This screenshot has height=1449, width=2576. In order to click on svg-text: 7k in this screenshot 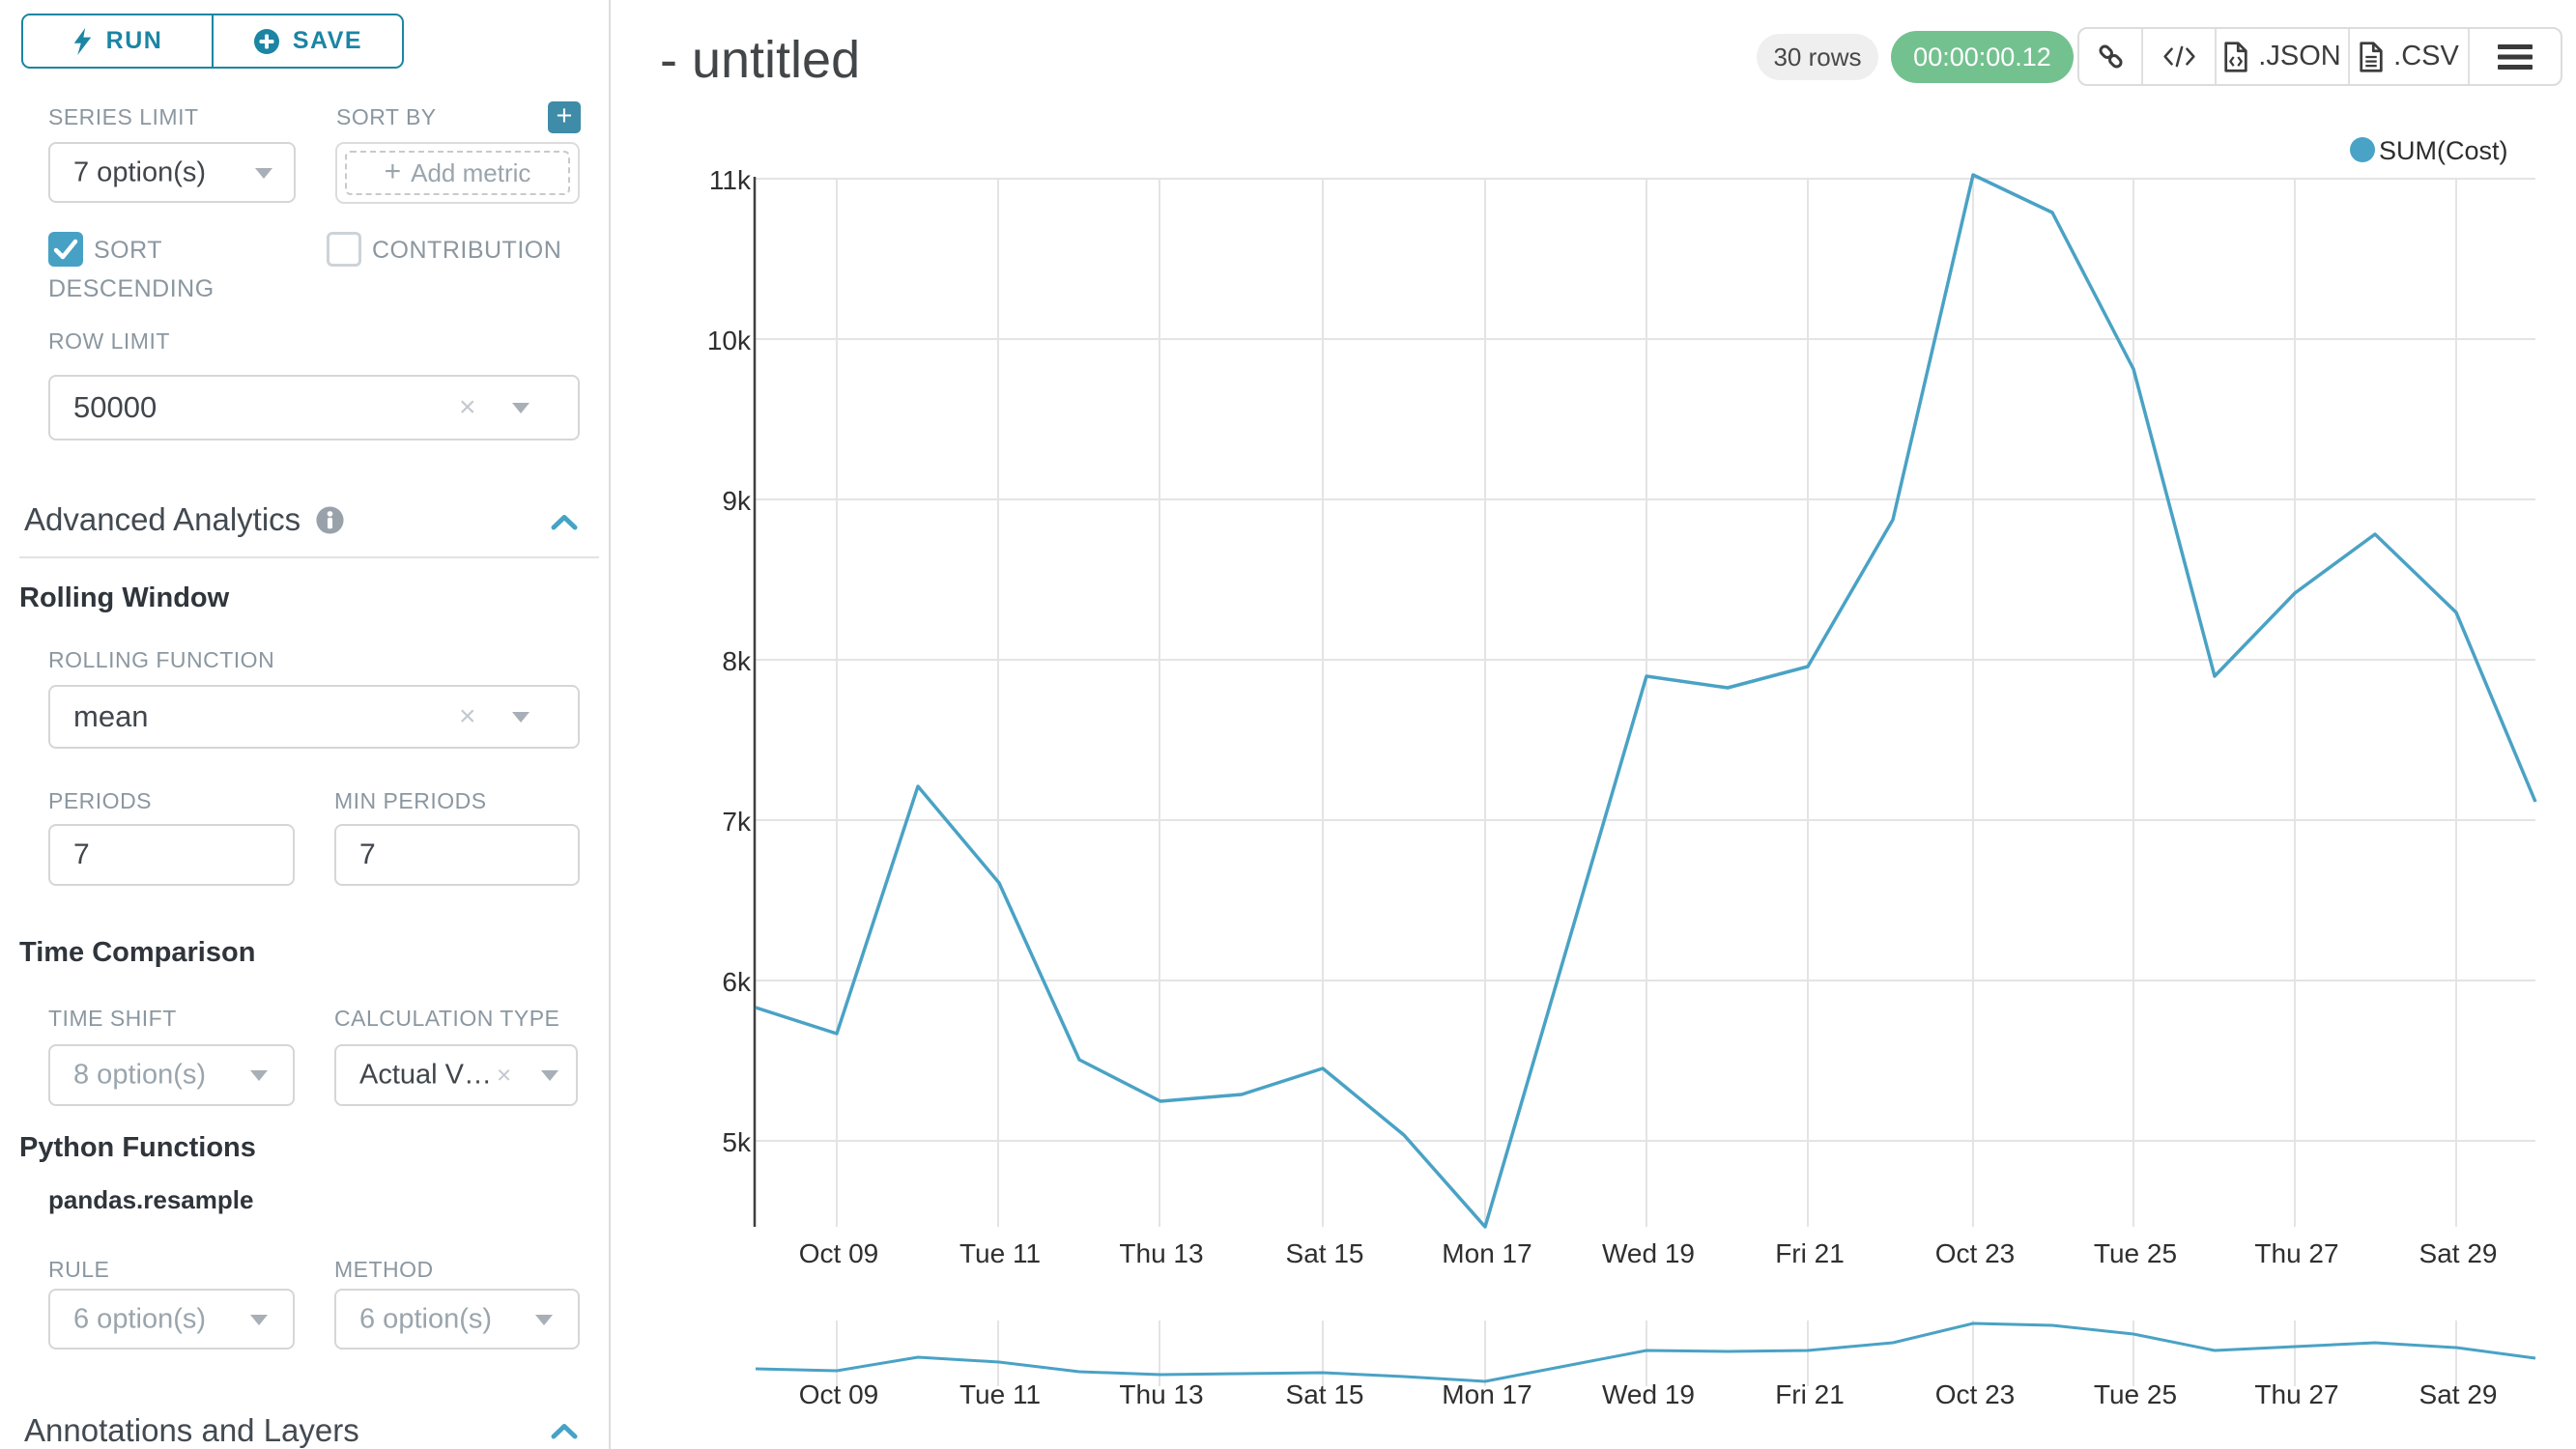, I will do `click(737, 822)`.